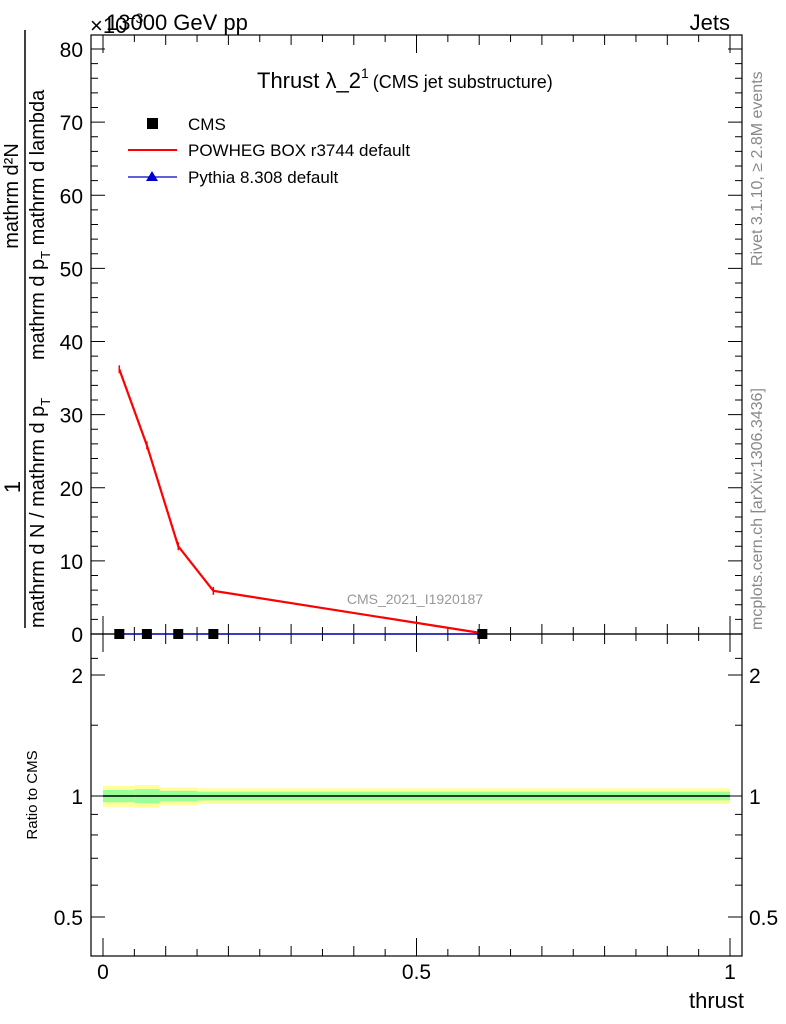  Describe the element at coordinates (38, 517) in the screenshot. I see `y-axis-label-denominator-main: mathrm d N / mathrm d p` at that location.